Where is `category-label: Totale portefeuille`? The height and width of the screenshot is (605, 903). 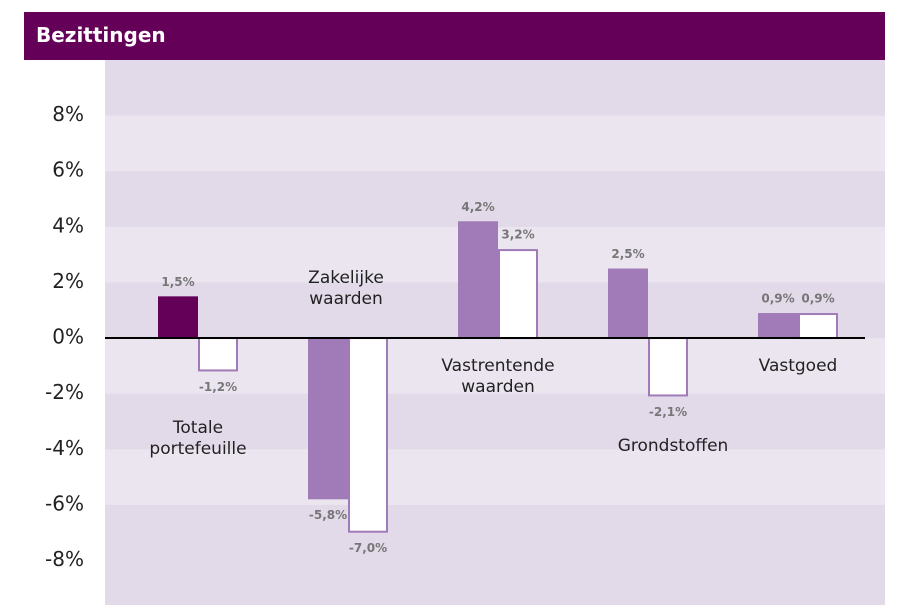
category-label: Totale portefeuille is located at coordinates (198, 439).